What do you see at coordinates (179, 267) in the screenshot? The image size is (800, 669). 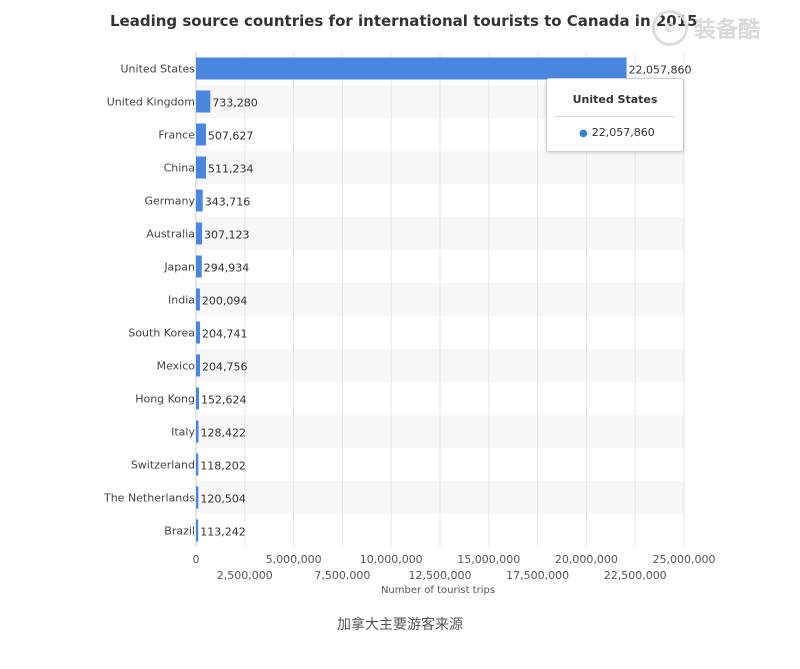 I see `category-label: Japan` at bounding box center [179, 267].